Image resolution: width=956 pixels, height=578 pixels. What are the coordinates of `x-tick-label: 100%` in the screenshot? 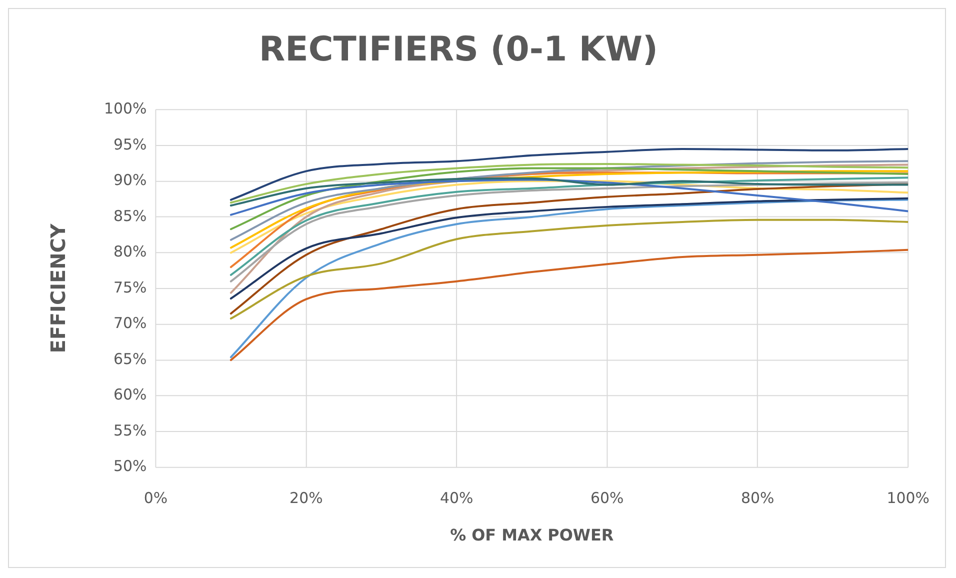 It's located at (908, 498).